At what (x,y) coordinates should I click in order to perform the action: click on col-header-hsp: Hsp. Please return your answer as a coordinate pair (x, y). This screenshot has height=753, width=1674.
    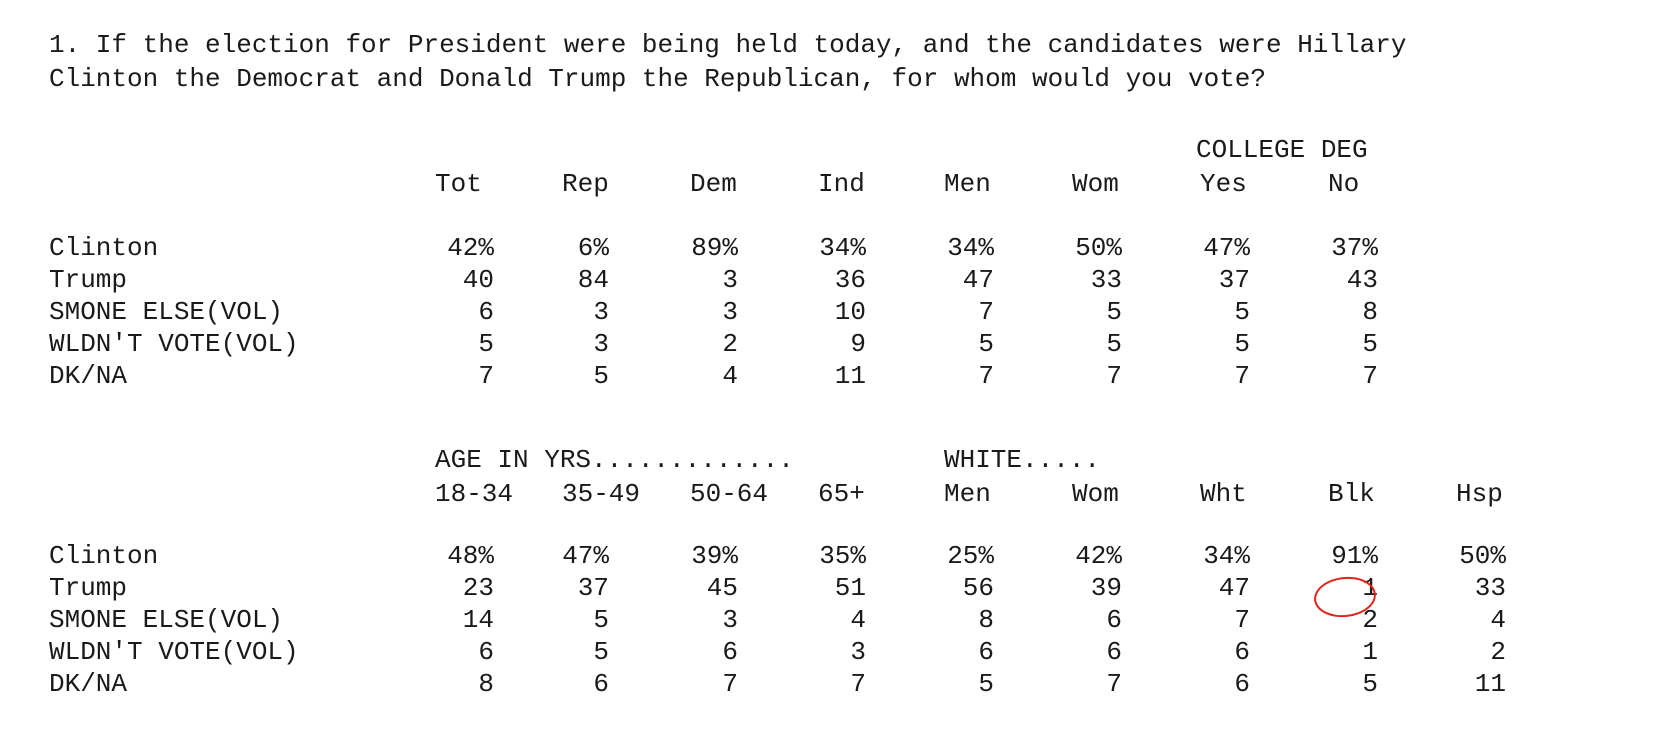
    Looking at the image, I should click on (1479, 494).